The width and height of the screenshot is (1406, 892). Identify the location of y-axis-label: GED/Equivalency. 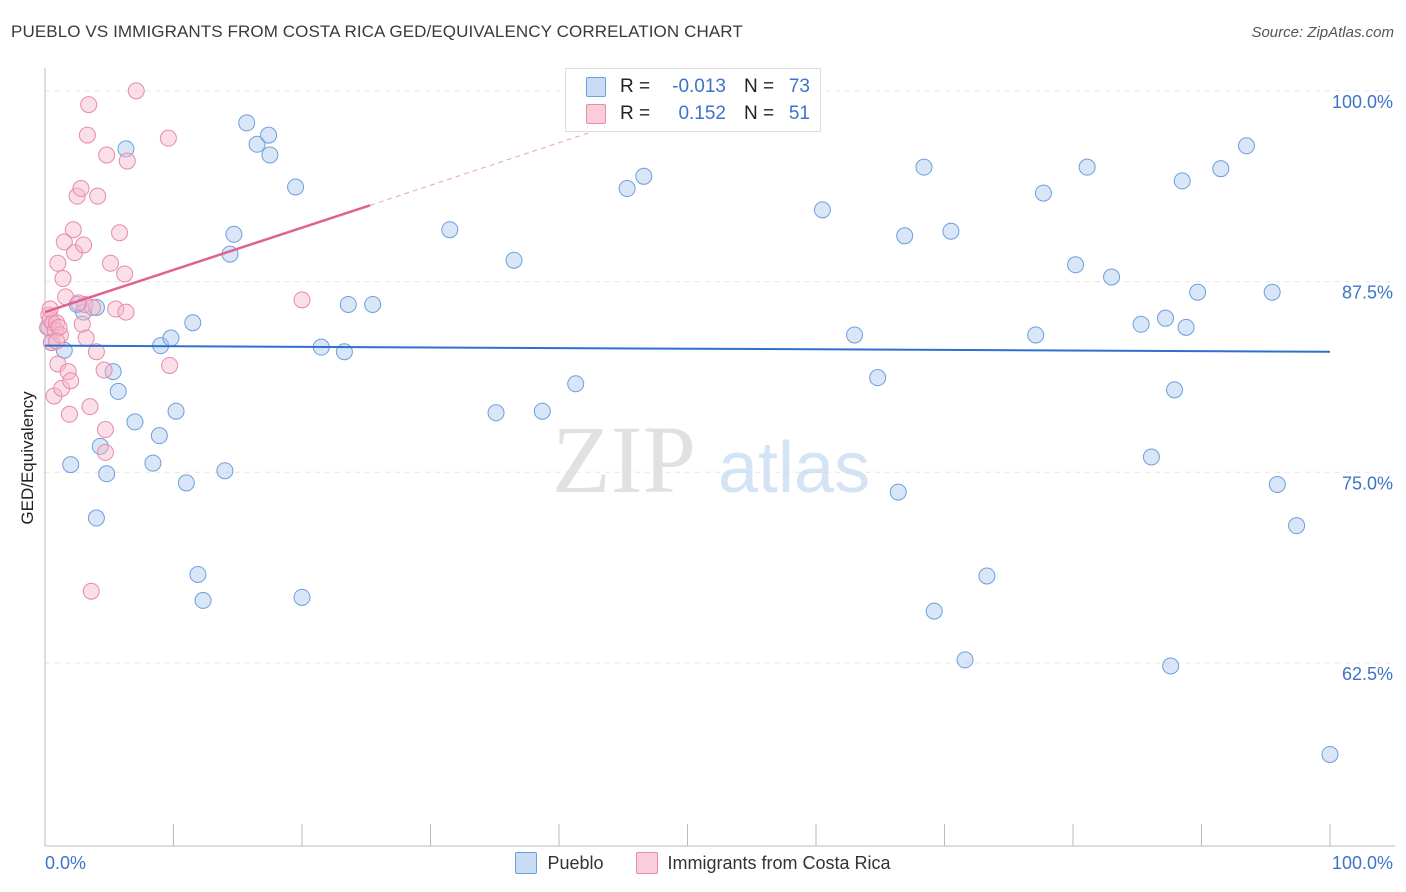
(27, 458).